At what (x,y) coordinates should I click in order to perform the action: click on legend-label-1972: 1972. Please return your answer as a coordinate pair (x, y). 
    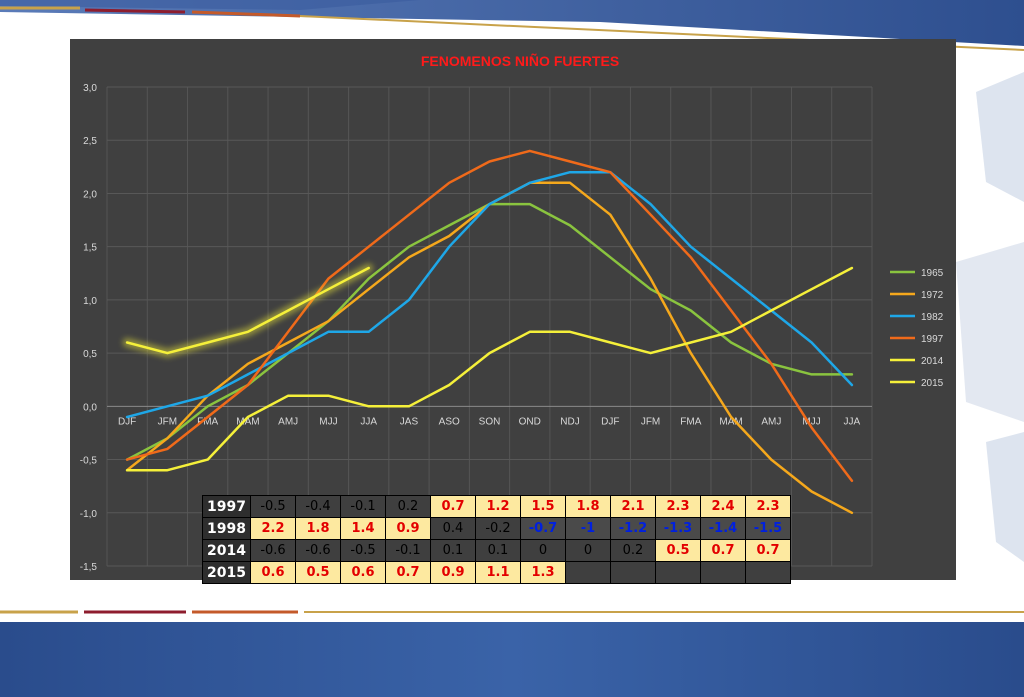
    Looking at the image, I should click on (932, 295).